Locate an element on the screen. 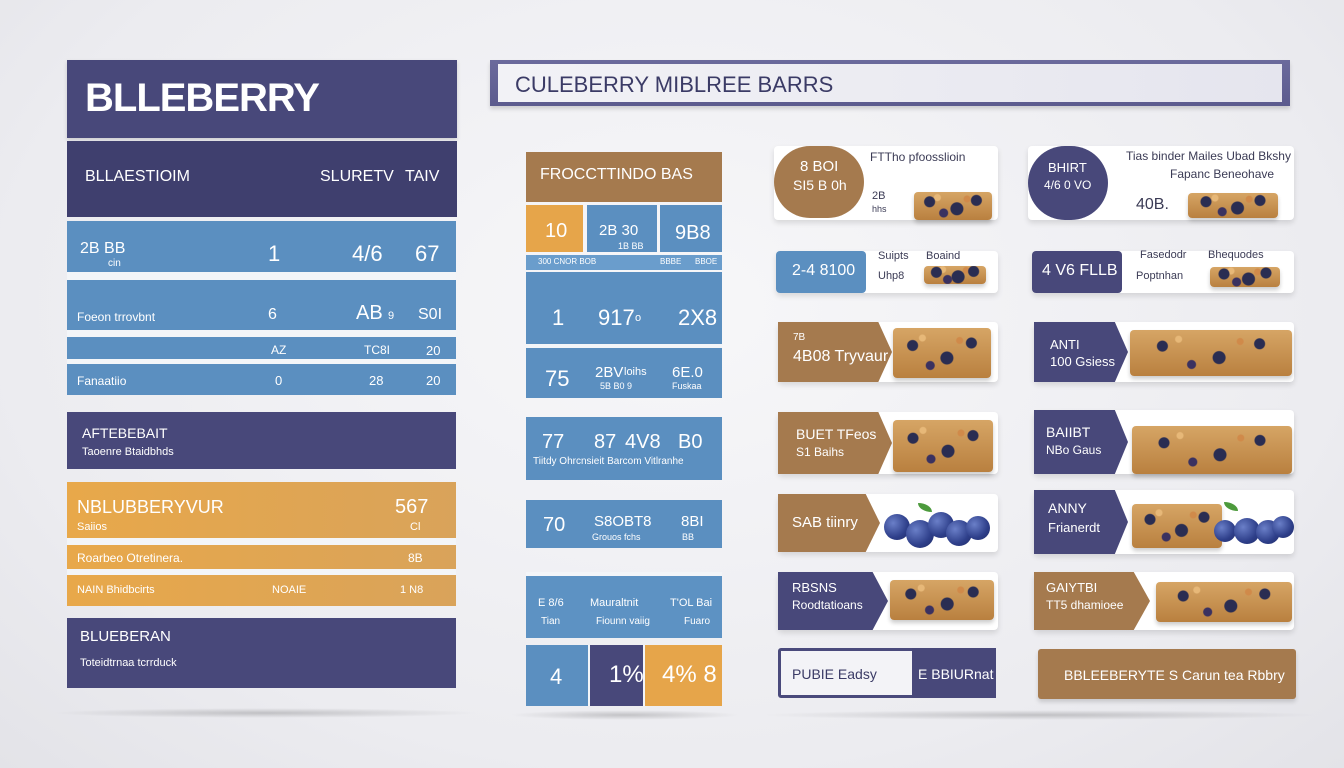 This screenshot has height=768, width=1344. middle-box4-h1: E 8/6 is located at coordinates (551, 603).